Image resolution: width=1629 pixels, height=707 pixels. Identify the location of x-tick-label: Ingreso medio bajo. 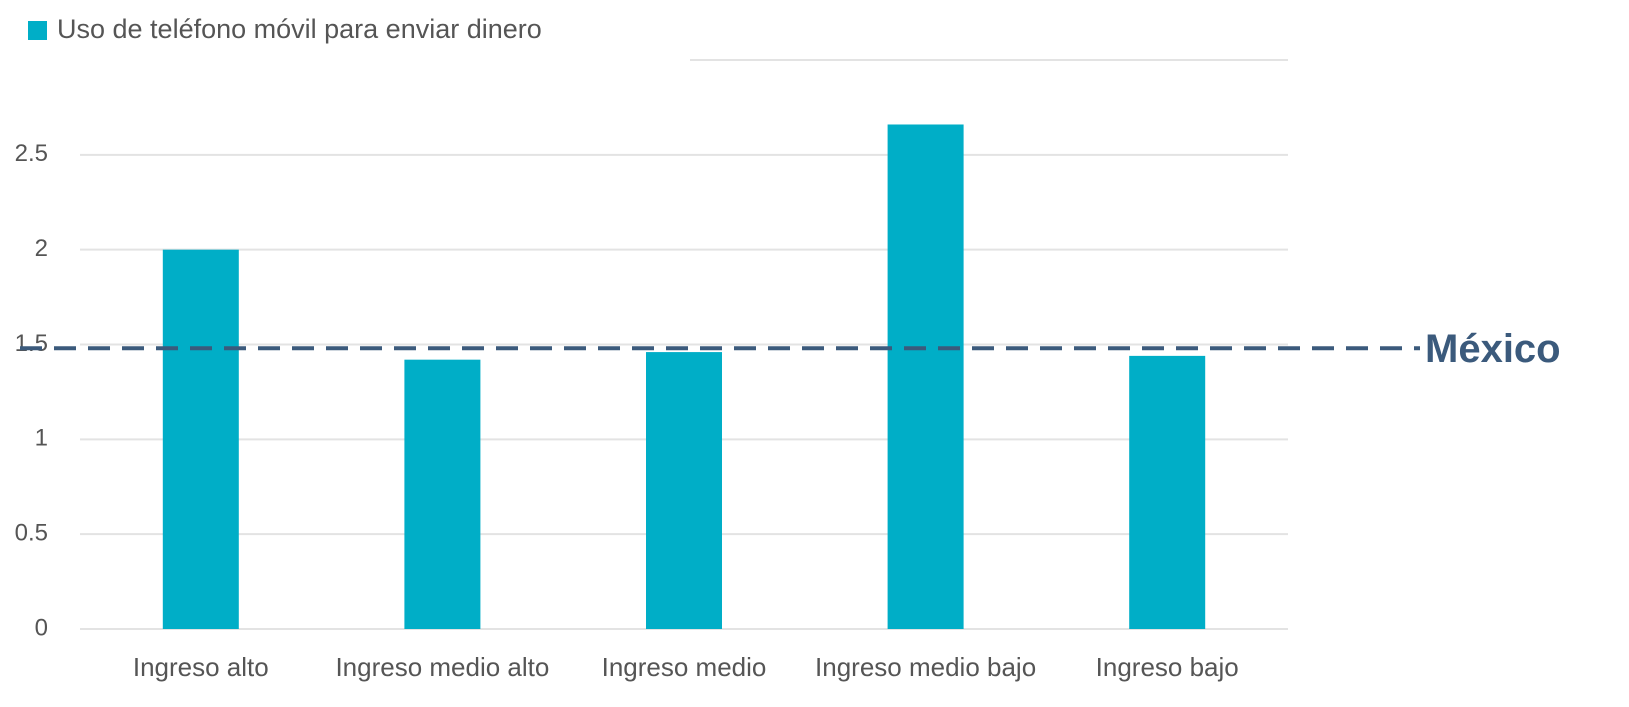
(925, 667).